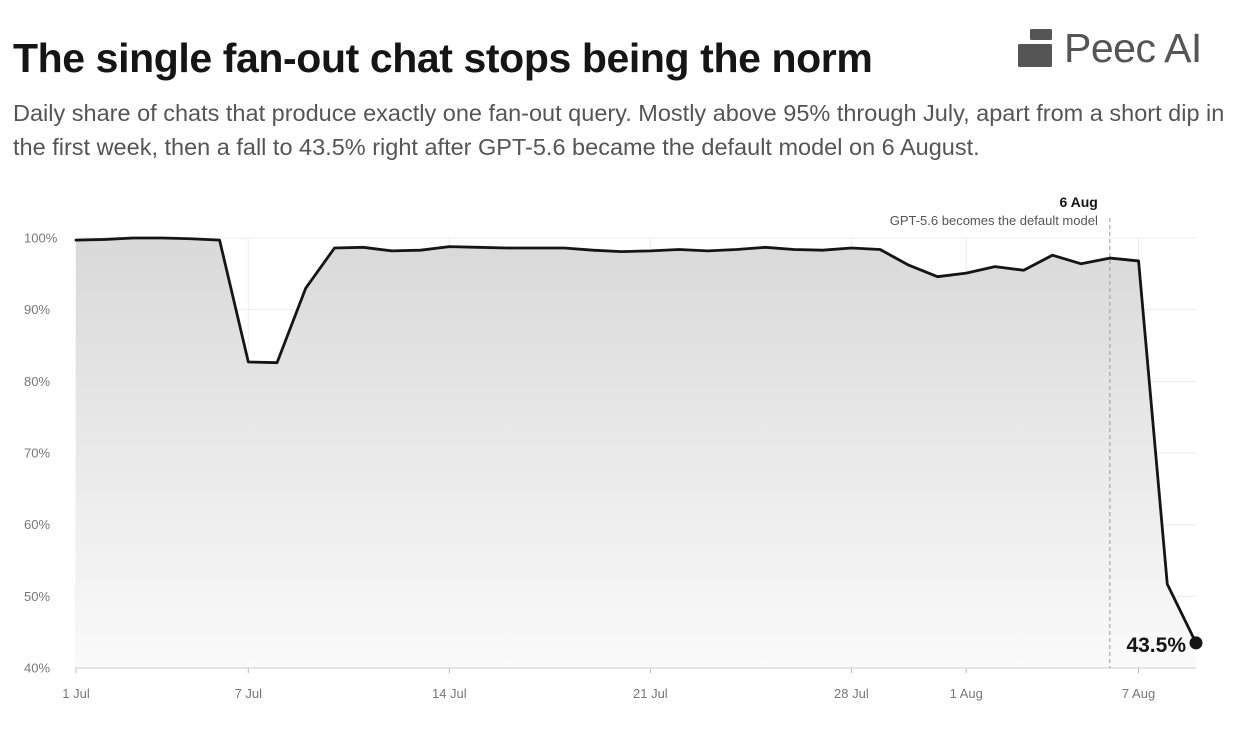  Describe the element at coordinates (851, 693) in the screenshot. I see `x-tick-label: 28 Jul` at that location.